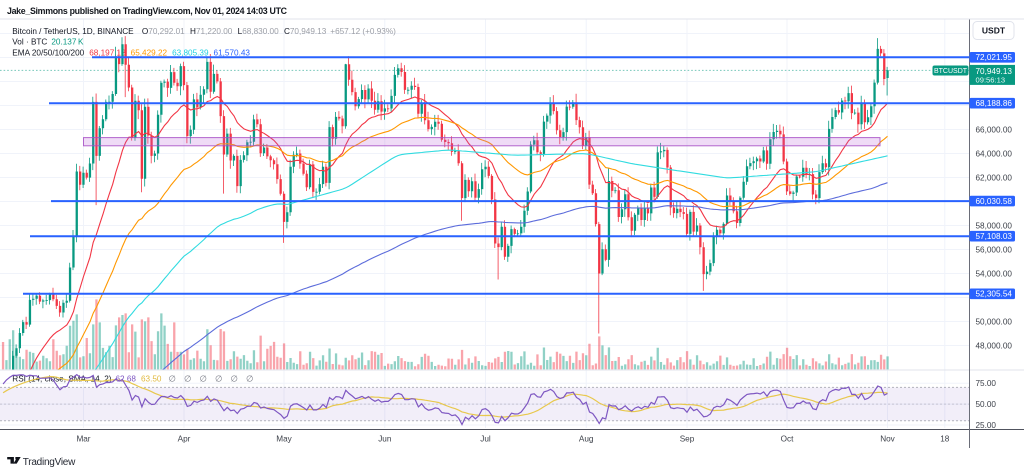 This screenshot has width=1024, height=473. Describe the element at coordinates (184, 439) in the screenshot. I see `svg-text: Apr` at that location.